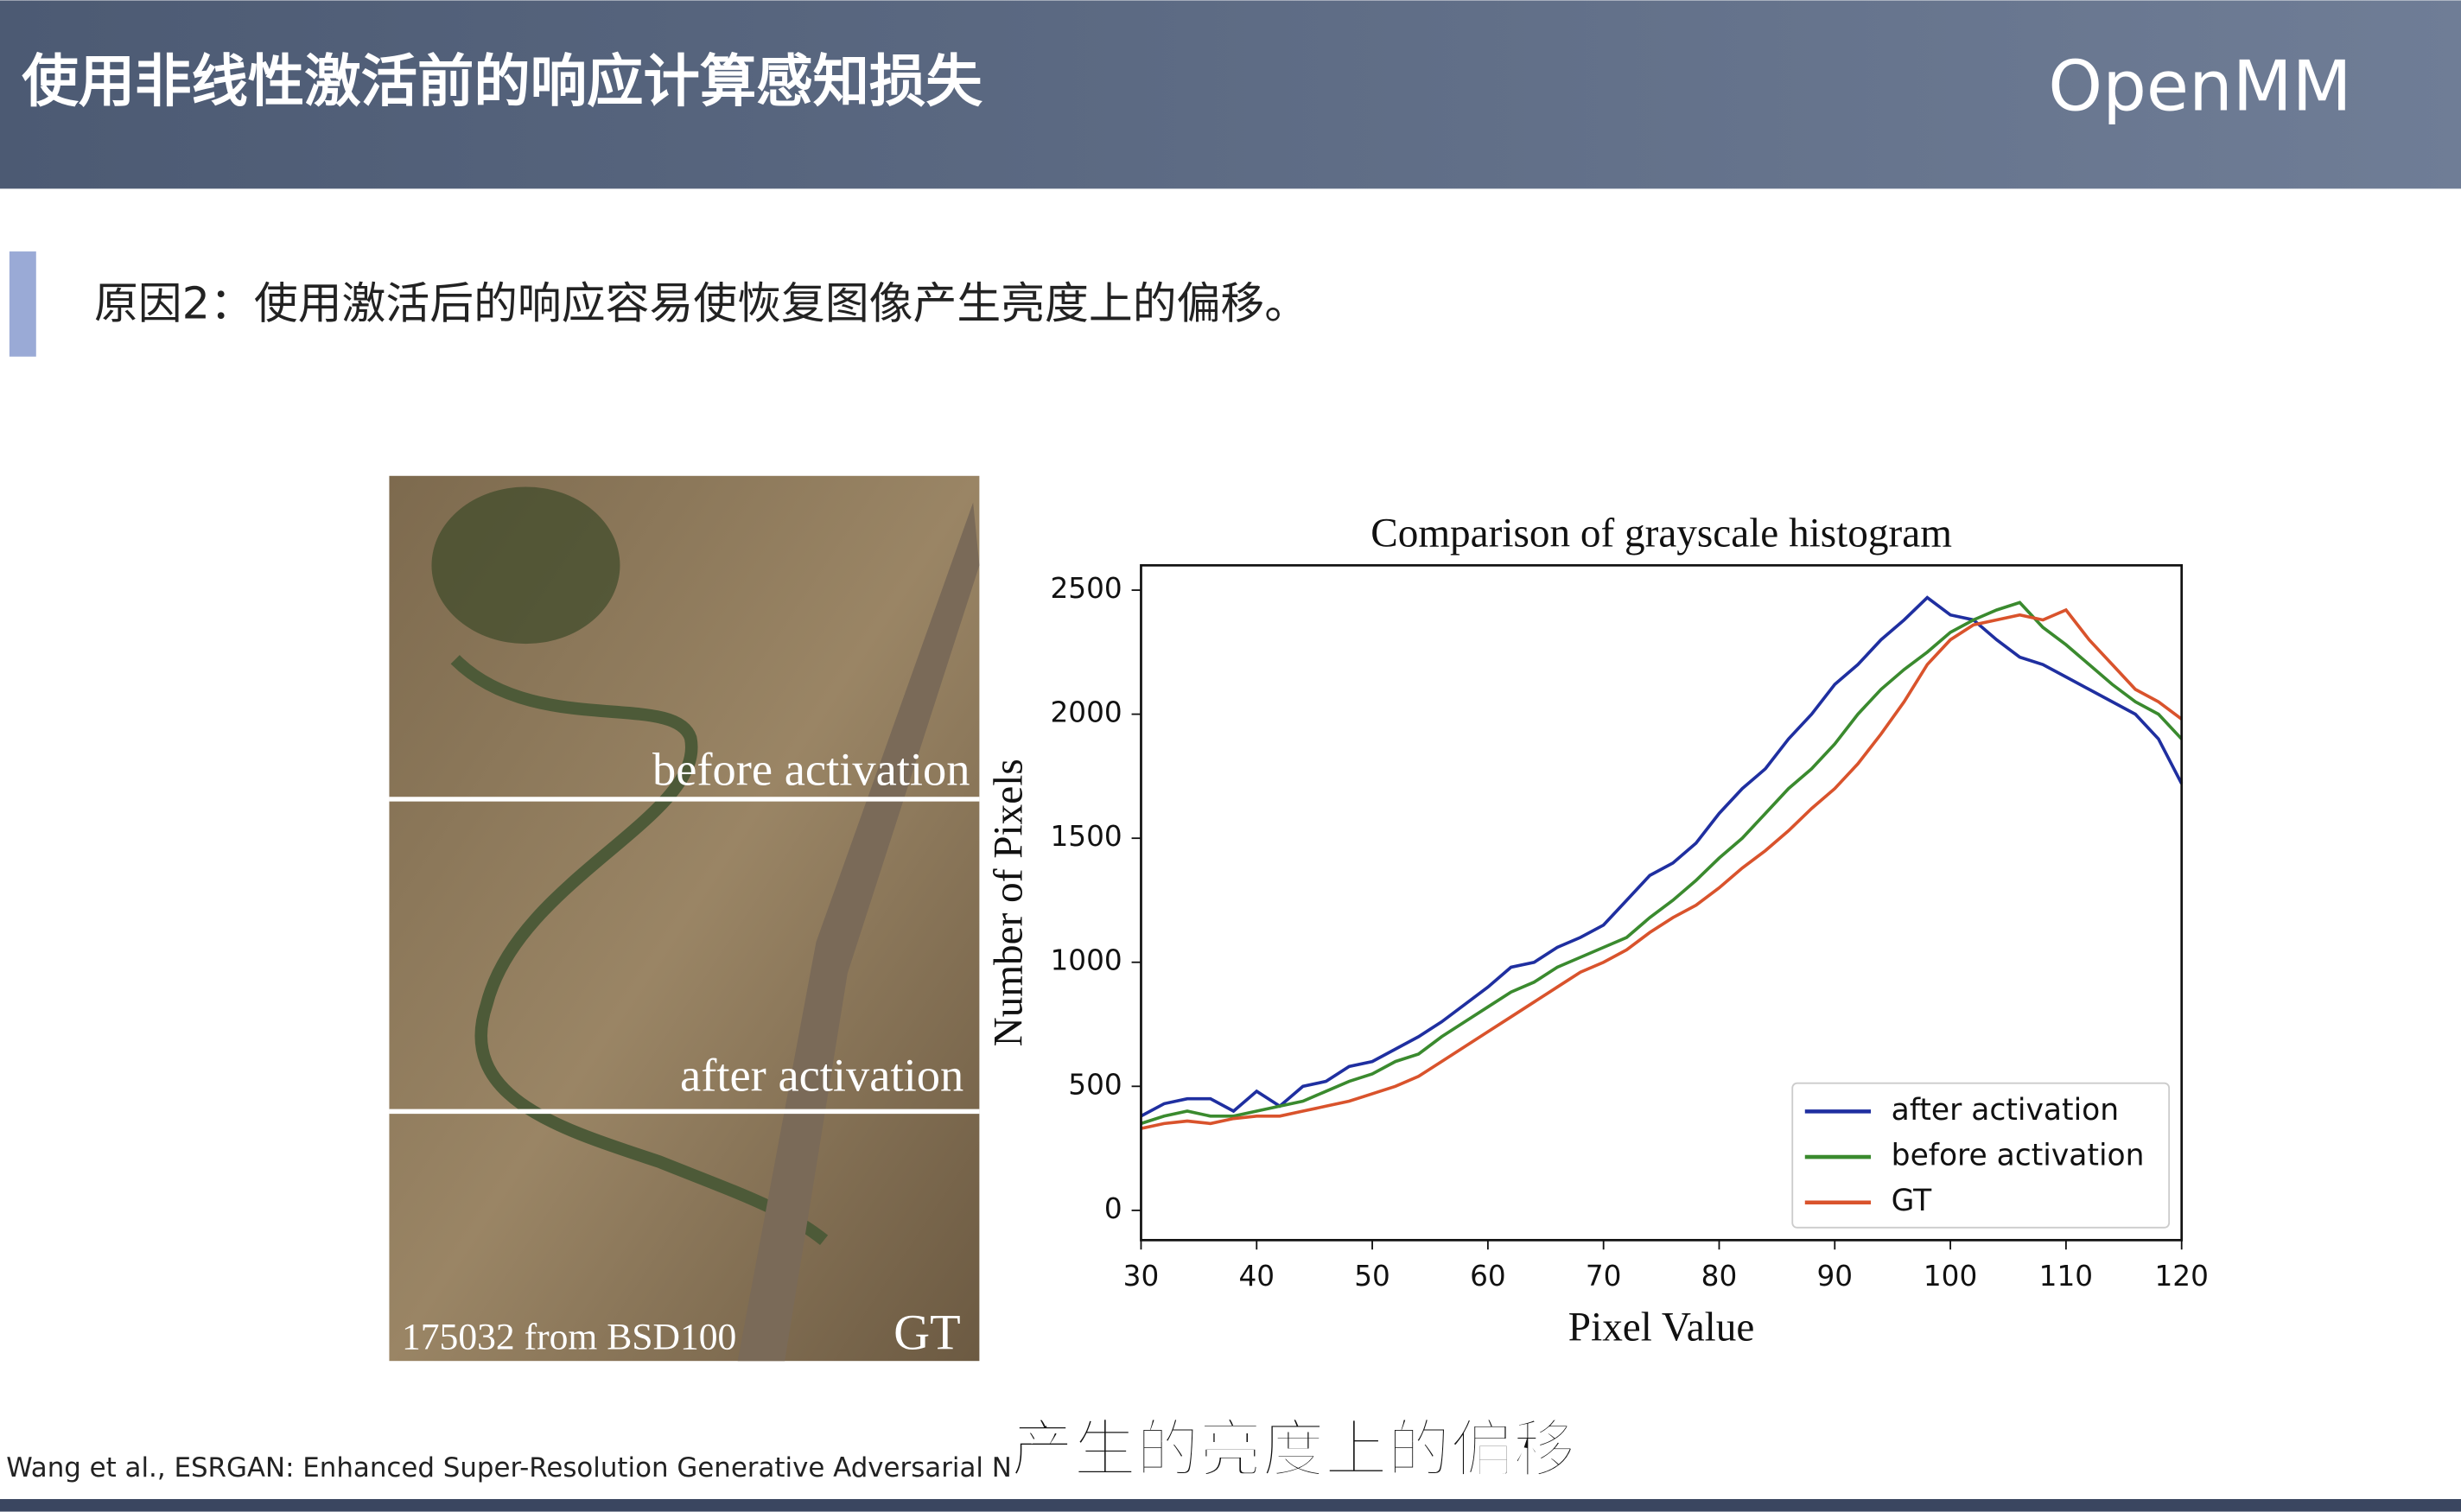 Image resolution: width=2461 pixels, height=1512 pixels. Describe the element at coordinates (1113, 1208) in the screenshot. I see `y-tick-label: 0` at that location.